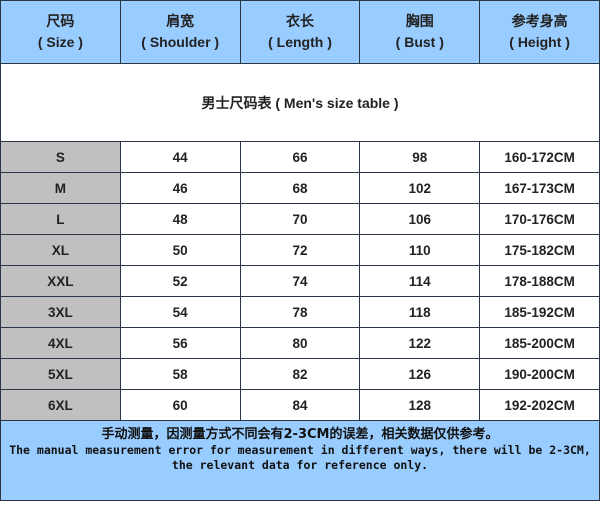 This screenshot has width=600, height=506. I want to click on cell-bust: 128, so click(420, 405).